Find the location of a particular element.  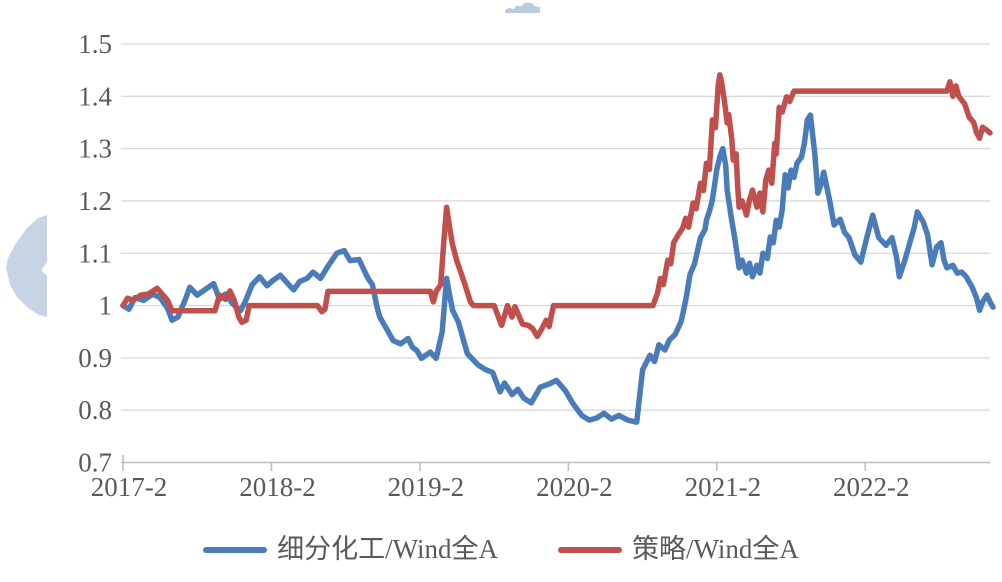

watermark-left-blob is located at coordinates (26, 266).